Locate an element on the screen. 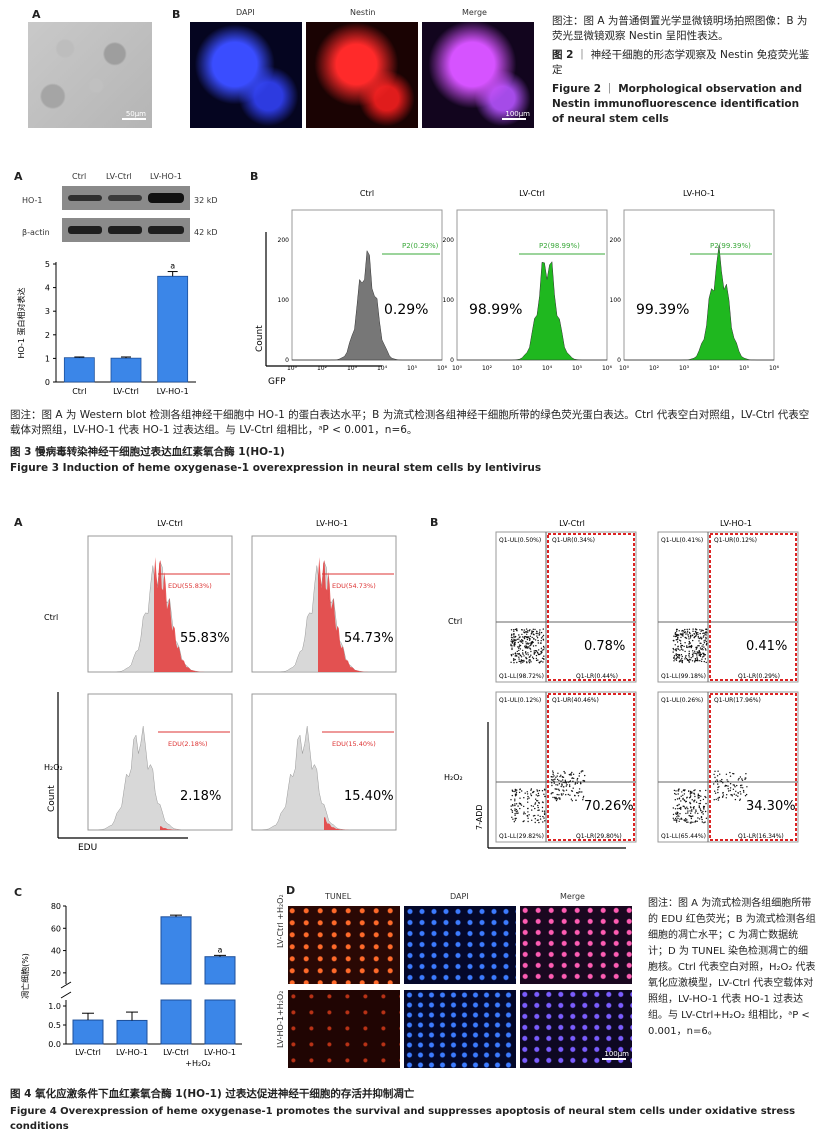  bar-lower is located at coordinates (176, 1022).